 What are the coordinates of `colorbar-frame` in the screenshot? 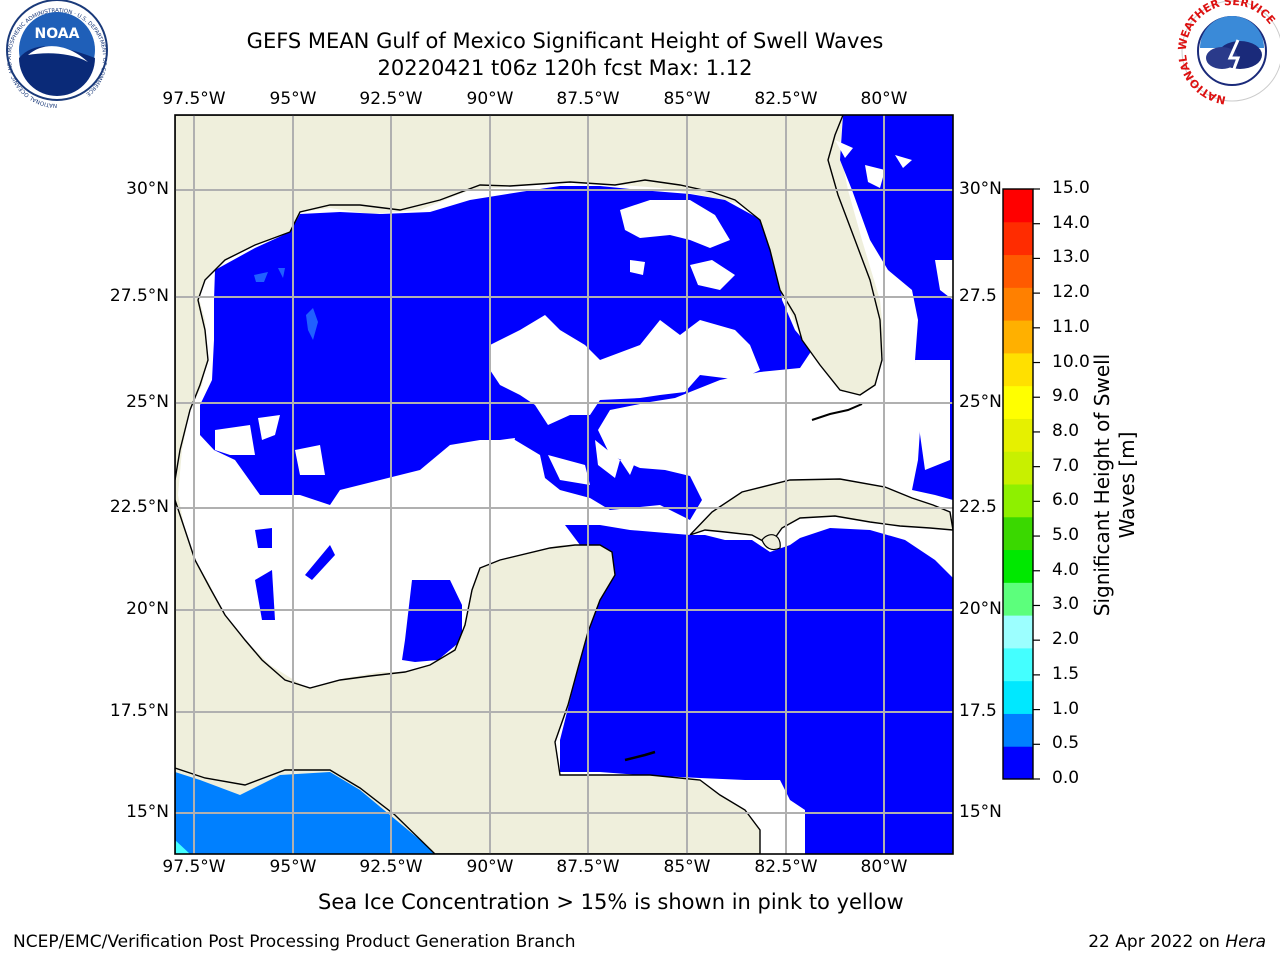 It's located at (1018, 484).